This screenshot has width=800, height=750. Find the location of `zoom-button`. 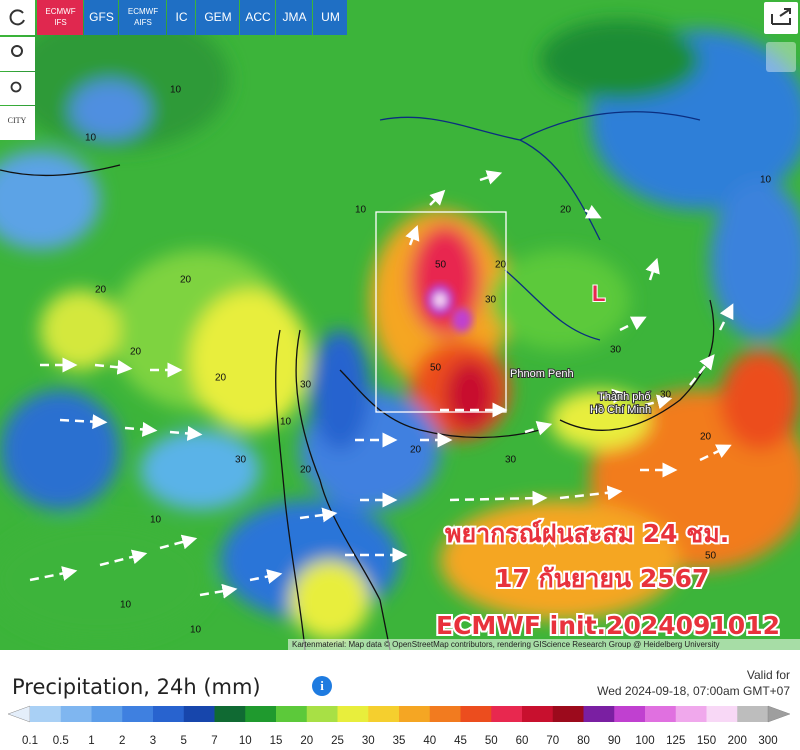

zoom-button is located at coordinates (17, 88).